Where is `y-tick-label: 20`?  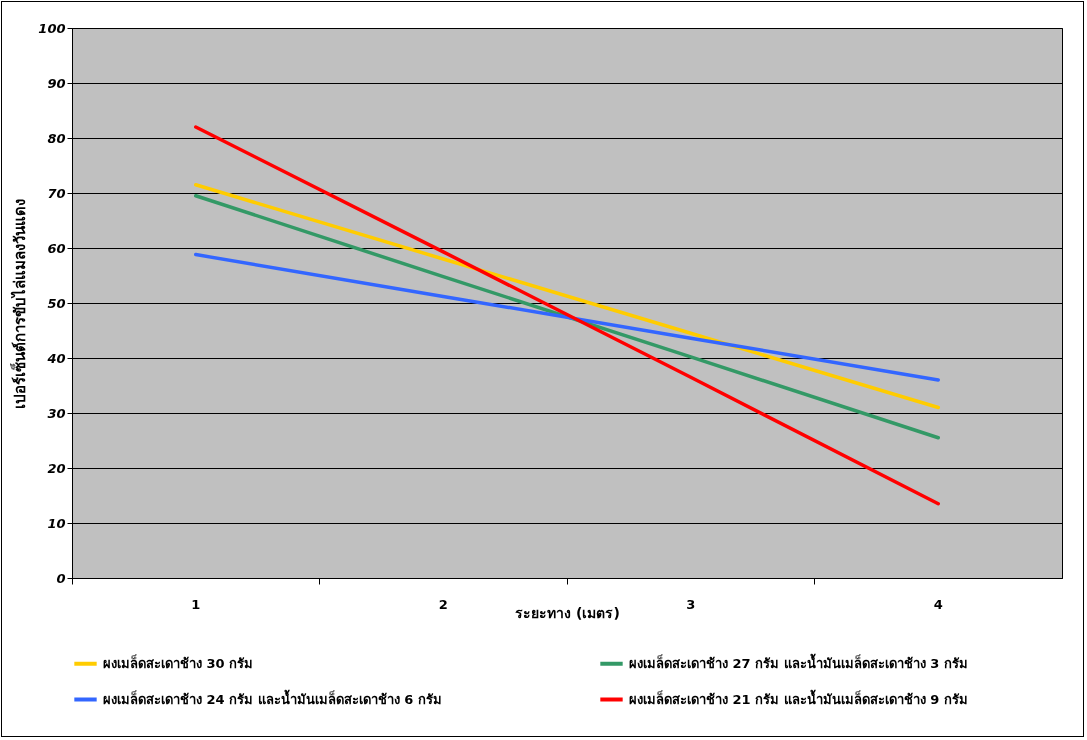 y-tick-label: 20 is located at coordinates (56, 468).